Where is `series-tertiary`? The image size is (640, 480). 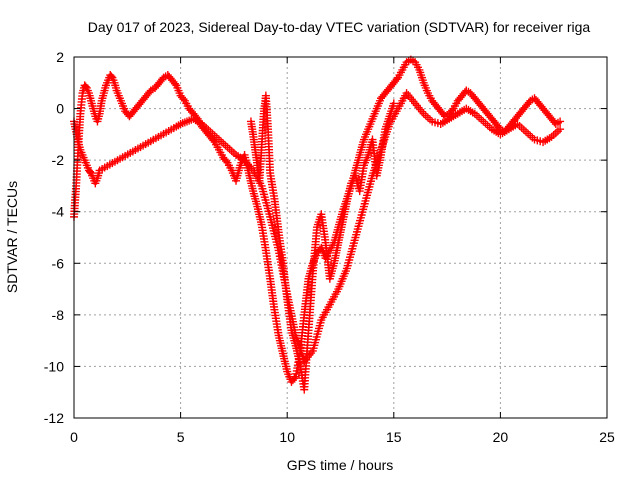
series-tertiary is located at coordinates (322, 242).